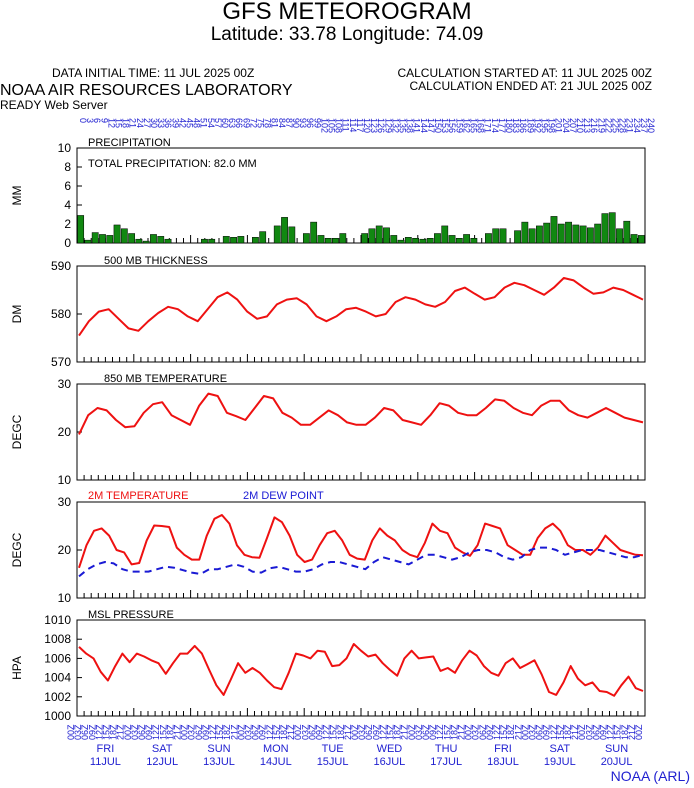 The image size is (694, 788). What do you see at coordinates (388, 125) in the screenshot?
I see `forecast-hour-label: 129` at bounding box center [388, 125].